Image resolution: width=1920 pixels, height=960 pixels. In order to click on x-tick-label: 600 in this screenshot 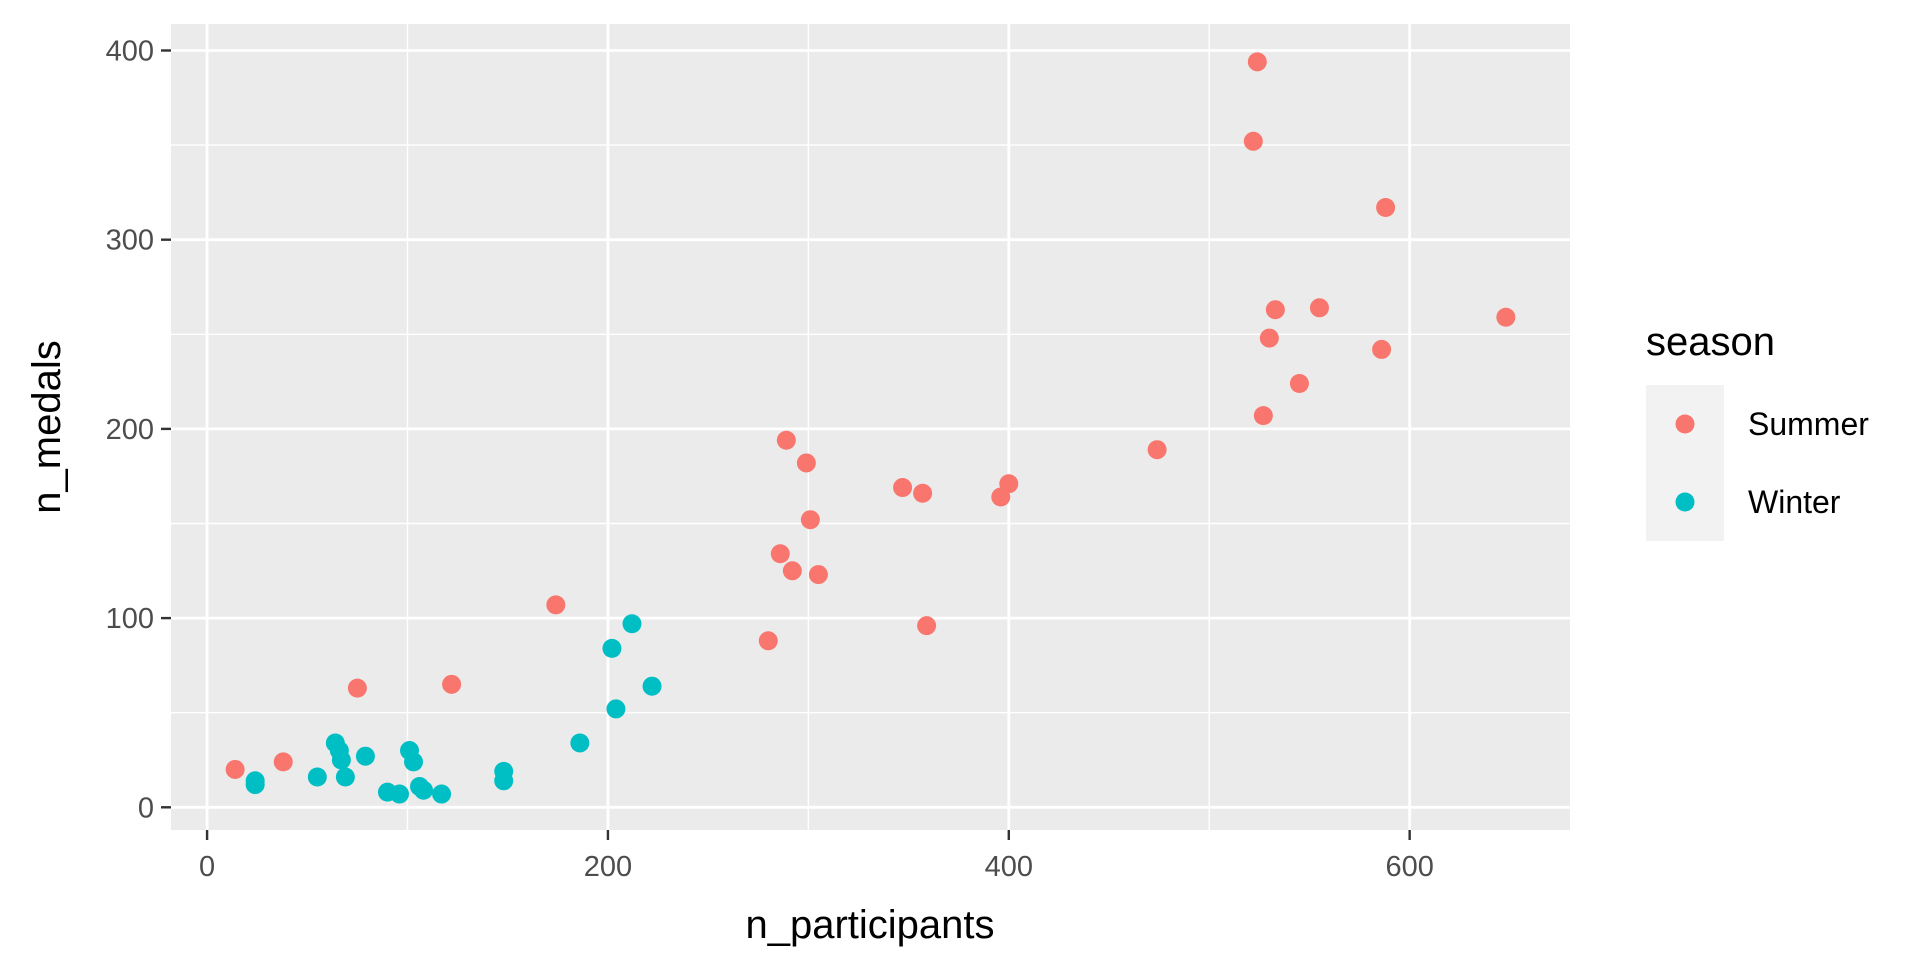, I will do `click(1409, 867)`.